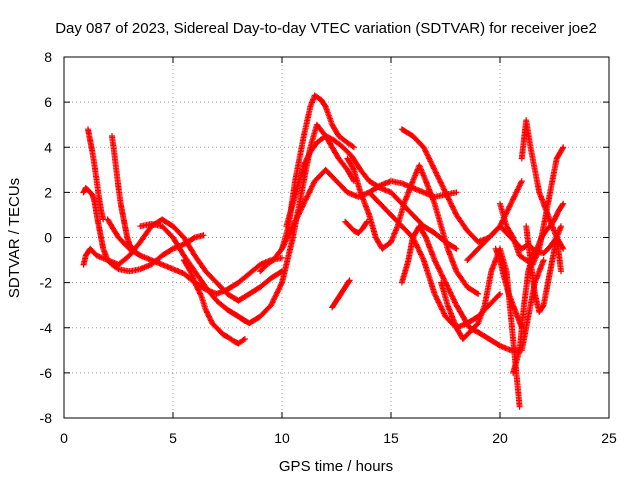  I want to click on x-tick-label: 25, so click(609, 438).